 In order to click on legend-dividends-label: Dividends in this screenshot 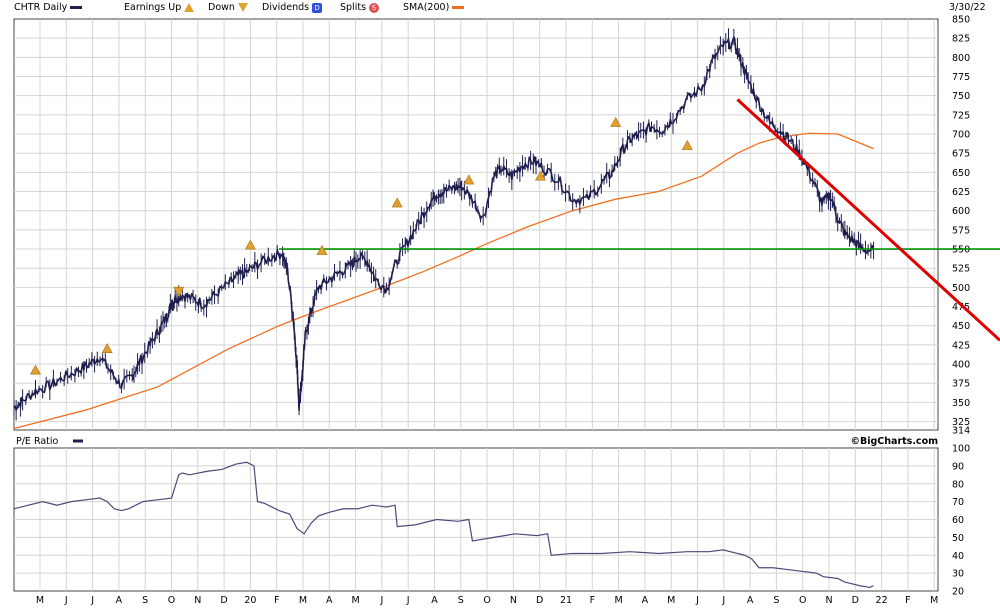, I will do `click(286, 7)`.